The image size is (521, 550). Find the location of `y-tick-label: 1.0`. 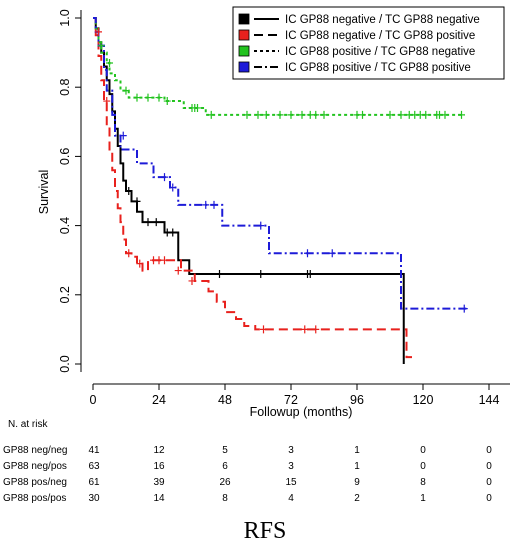

y-tick-label: 1.0 is located at coordinates (65, 17).